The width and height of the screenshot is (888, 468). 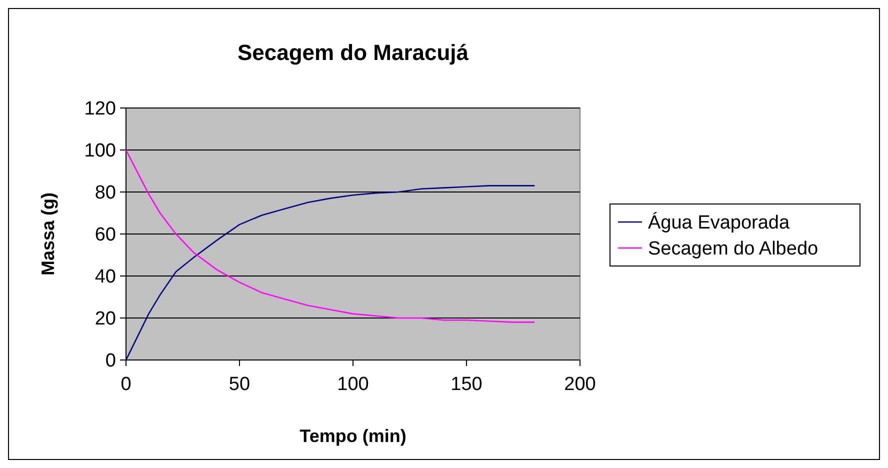 What do you see at coordinates (466, 384) in the screenshot?
I see `x-tick-label: 150` at bounding box center [466, 384].